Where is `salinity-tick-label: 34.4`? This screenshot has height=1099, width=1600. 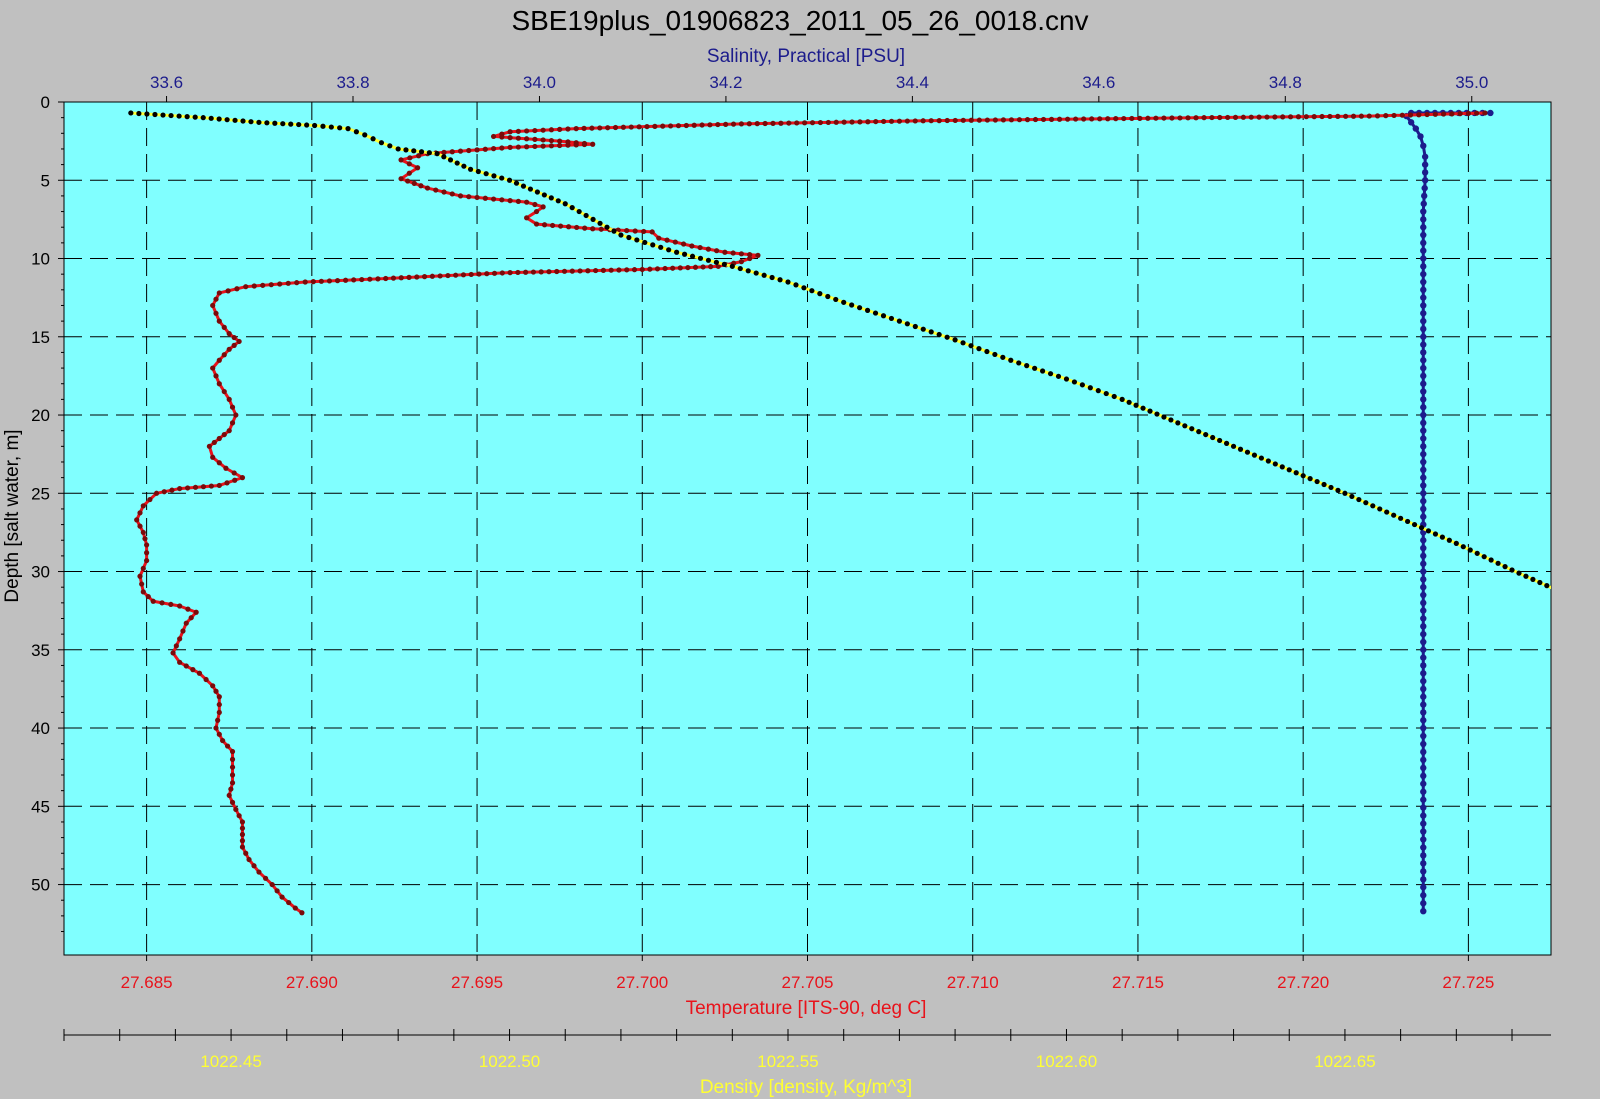
salinity-tick-label: 34.4 is located at coordinates (912, 82).